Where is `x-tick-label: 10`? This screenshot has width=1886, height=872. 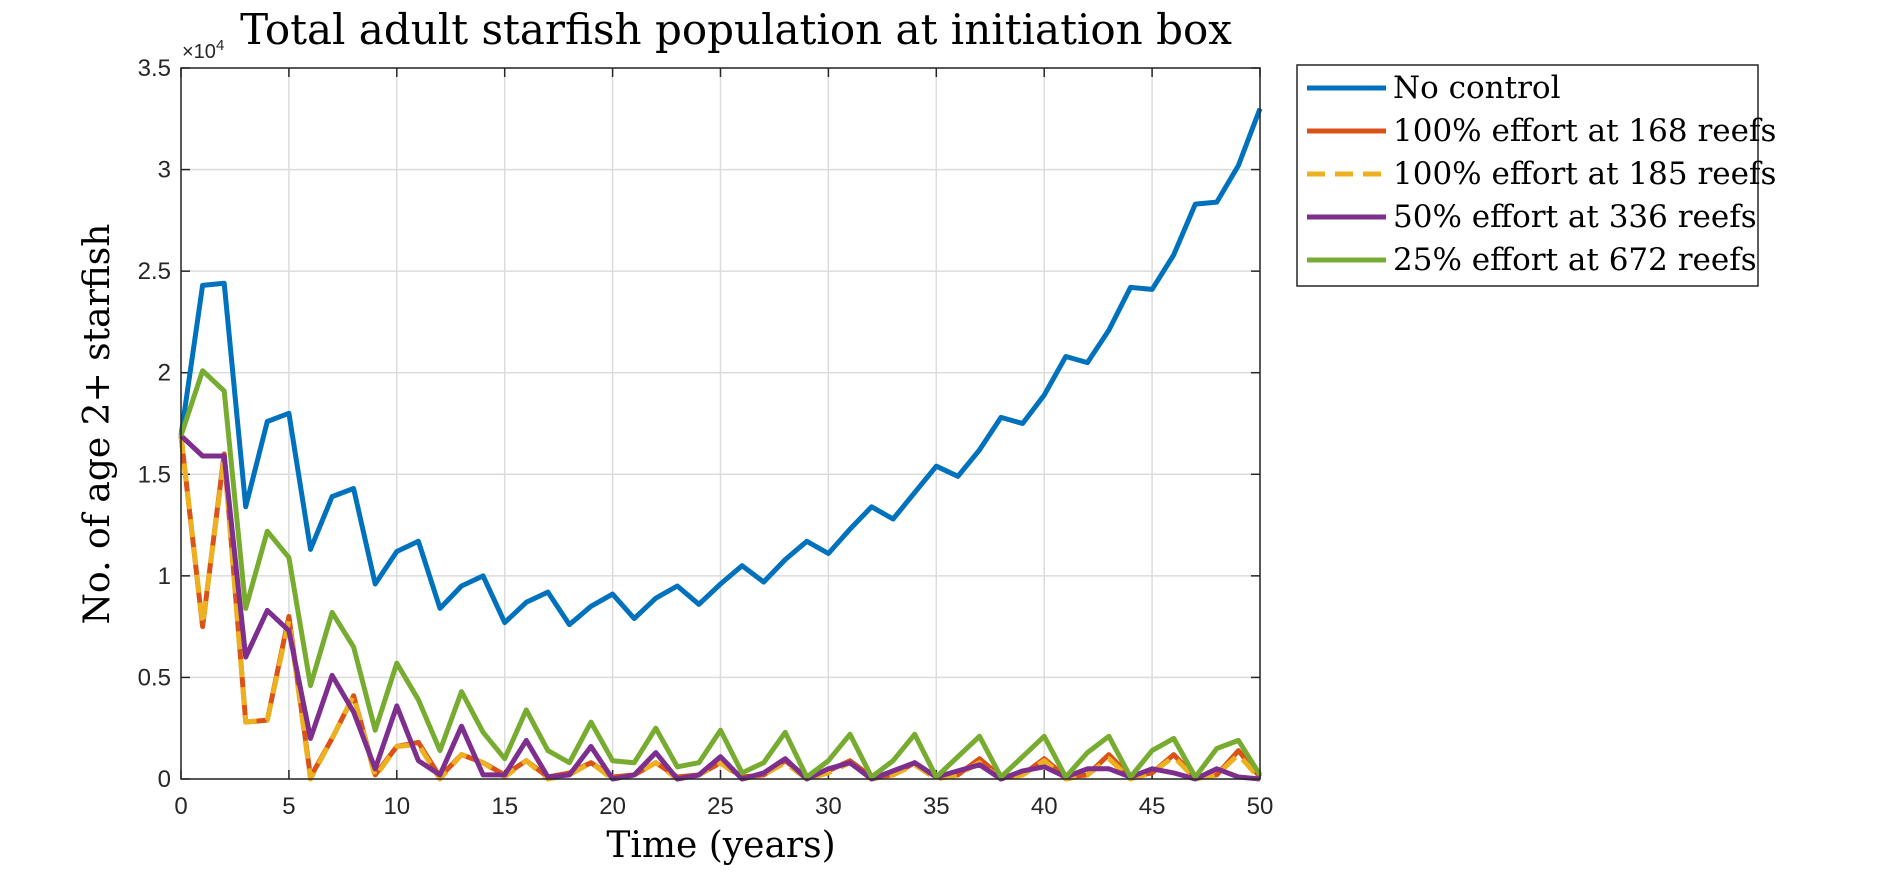
x-tick-label: 10 is located at coordinates (396, 806).